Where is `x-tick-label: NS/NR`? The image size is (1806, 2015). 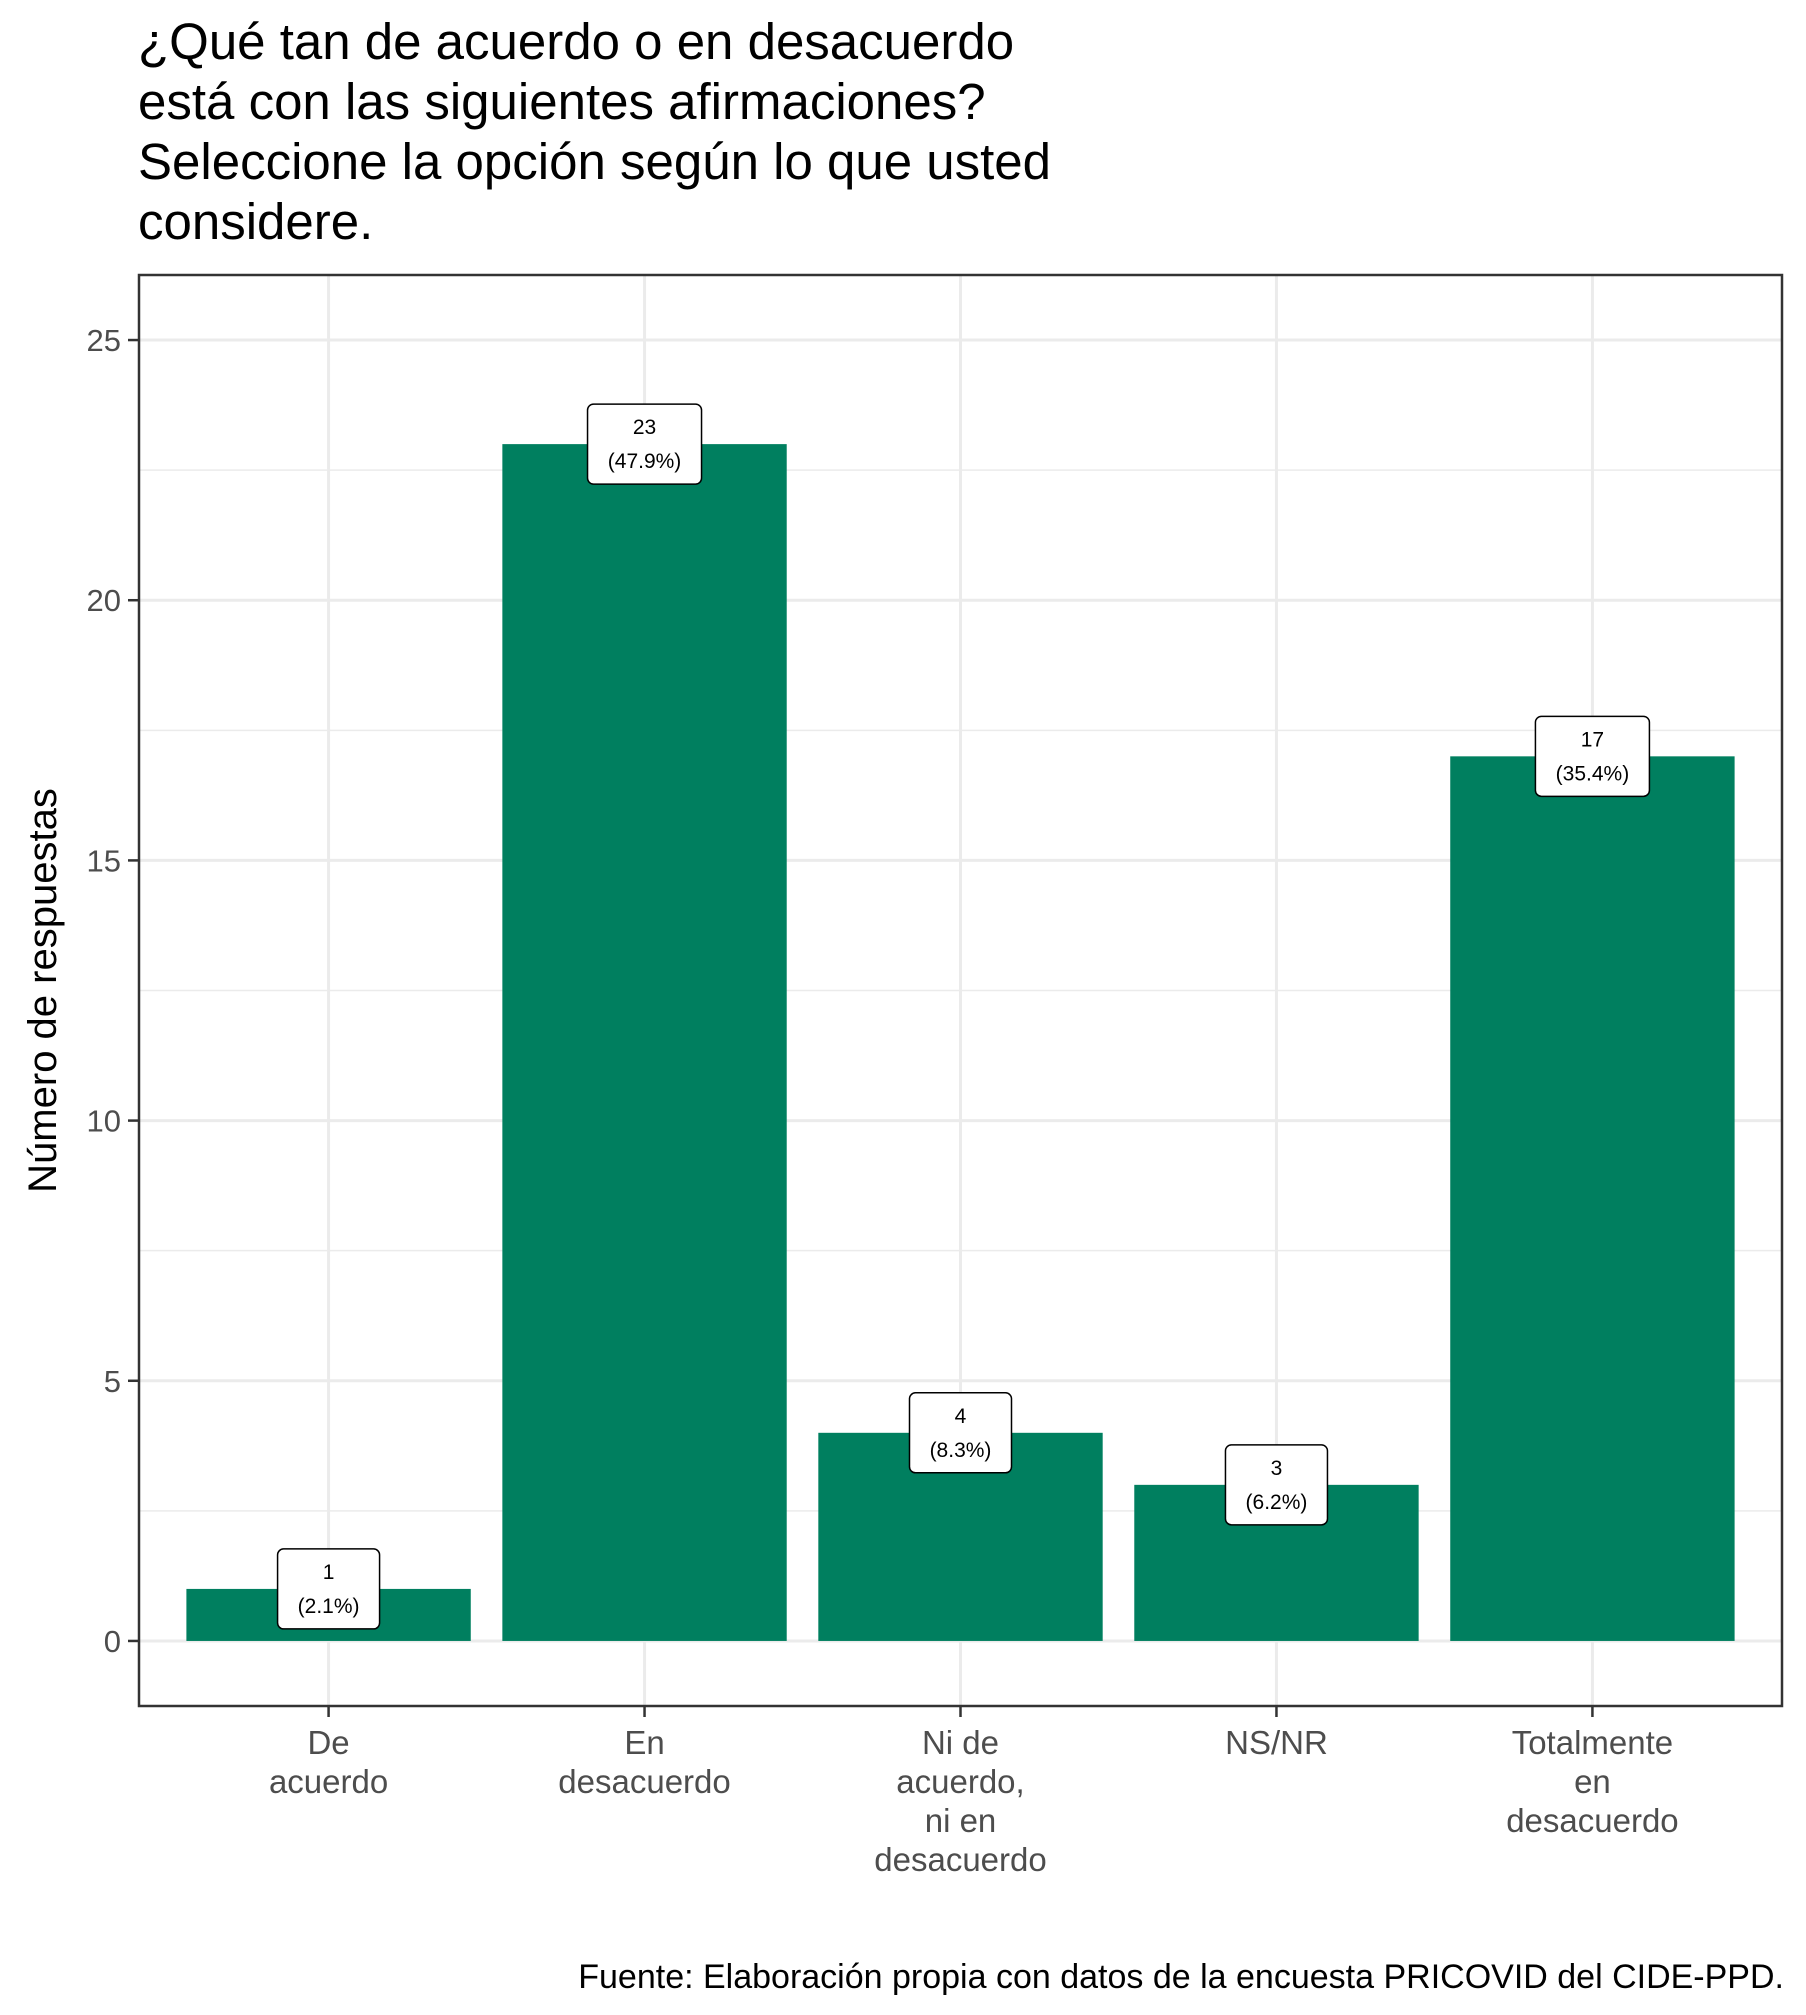 x-tick-label: NS/NR is located at coordinates (1276, 1742).